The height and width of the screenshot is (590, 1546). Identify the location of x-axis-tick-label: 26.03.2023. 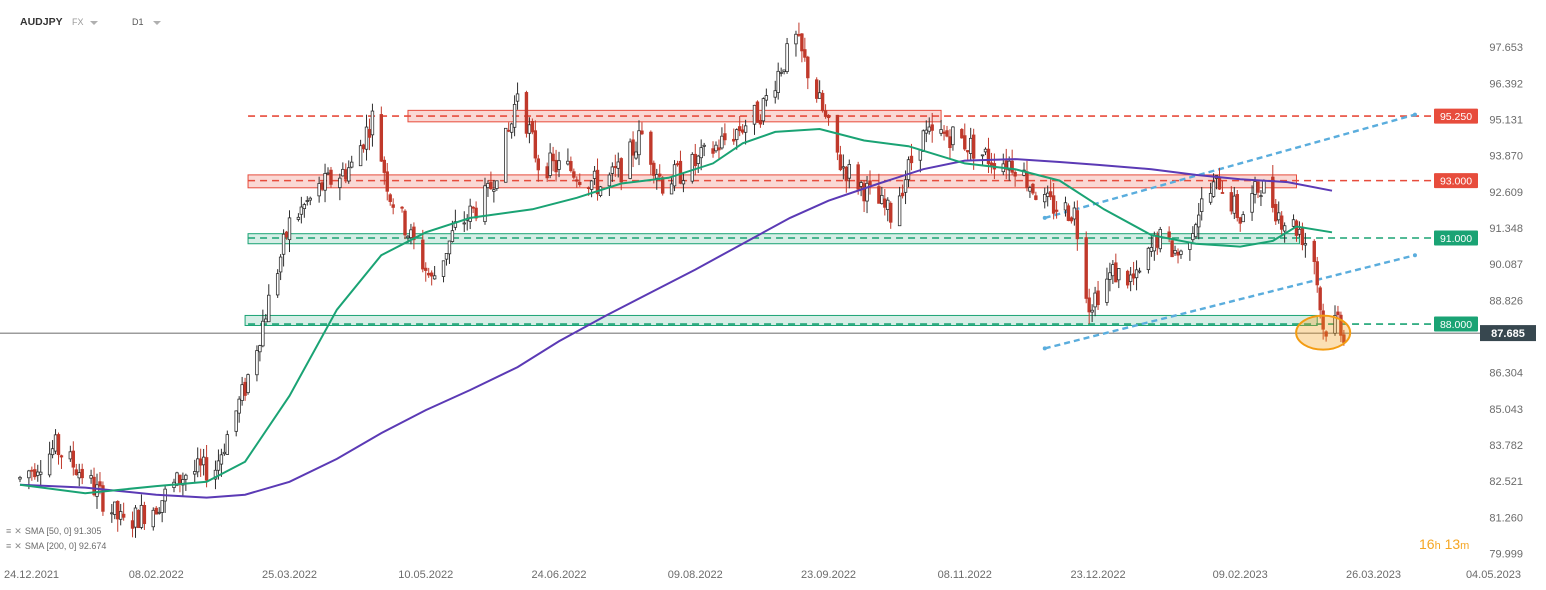
(1373, 575).